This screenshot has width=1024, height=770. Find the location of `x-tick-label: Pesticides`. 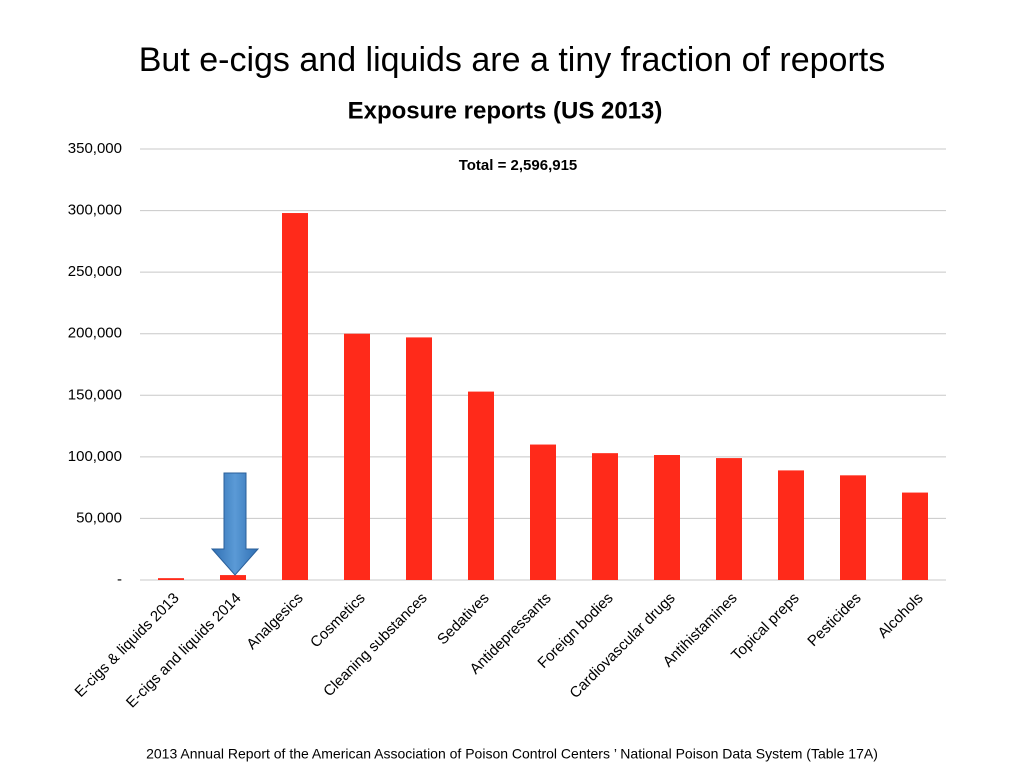

x-tick-label: Pesticides is located at coordinates (834, 620).